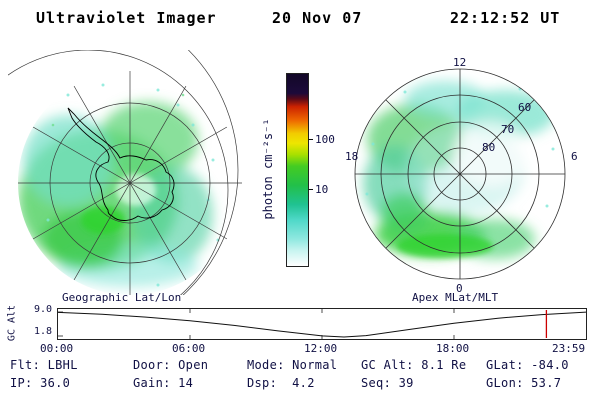  Describe the element at coordinates (292, 365) in the screenshot. I see `status-mode: Mode: Normal` at that location.